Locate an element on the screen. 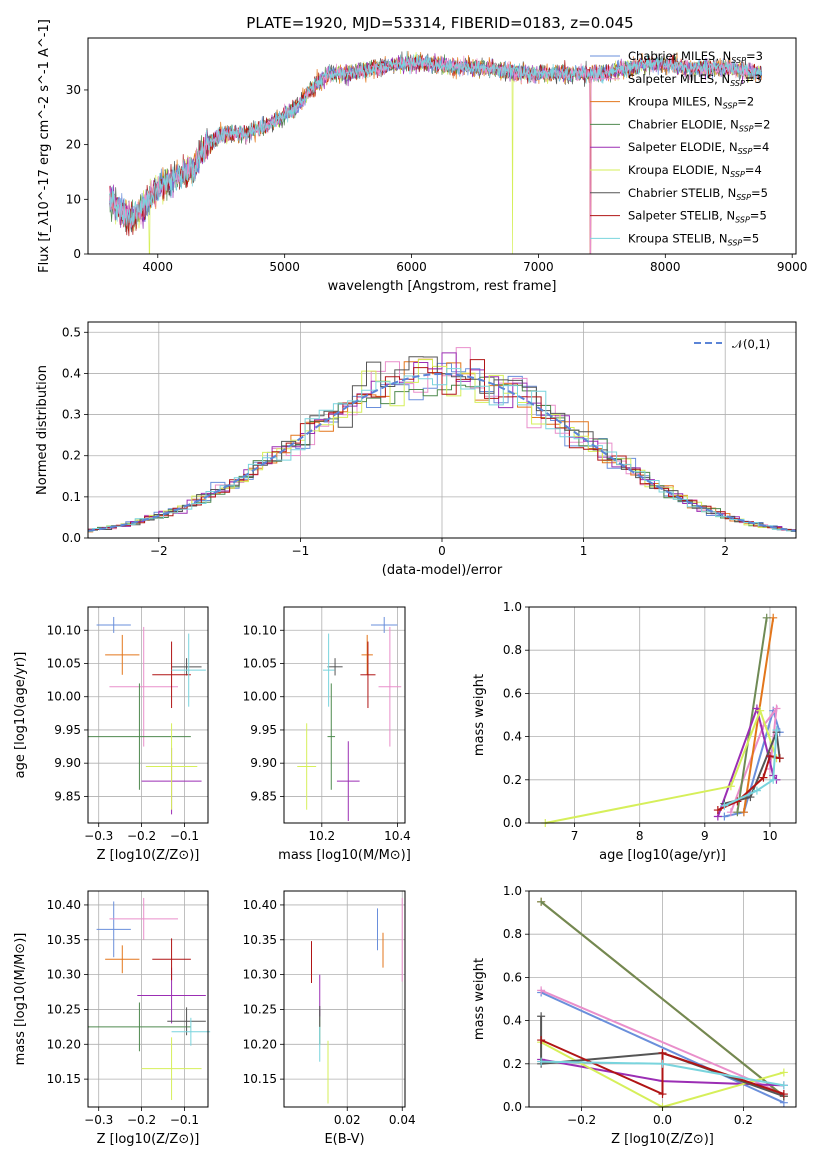 Image resolution: width=819 pixels, height=1170 pixels. x-tick-label: 9 is located at coordinates (705, 836).